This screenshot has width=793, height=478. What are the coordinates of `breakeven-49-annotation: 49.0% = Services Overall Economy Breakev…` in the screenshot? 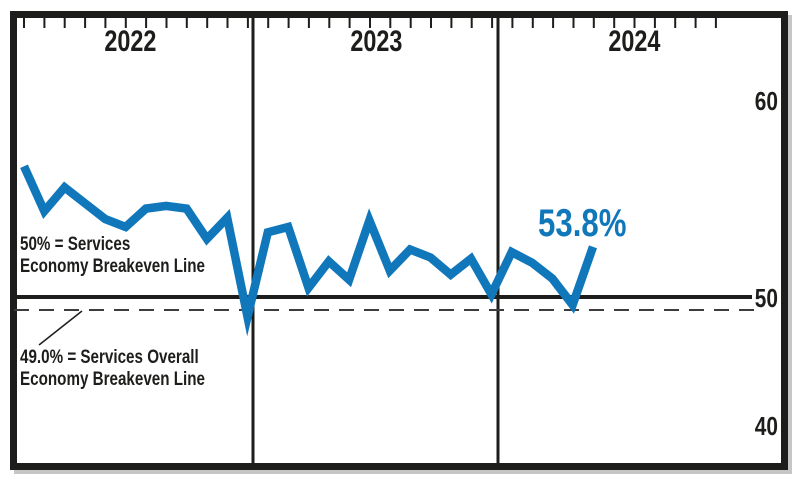 It's located at (135, 369).